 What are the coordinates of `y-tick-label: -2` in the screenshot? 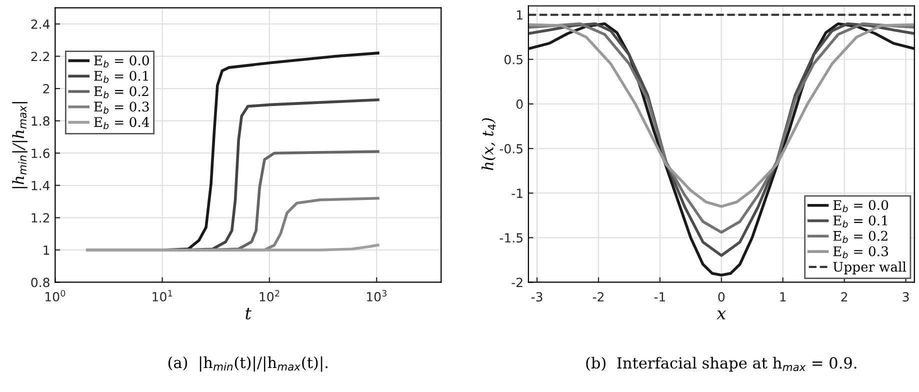 It's located at (517, 282).